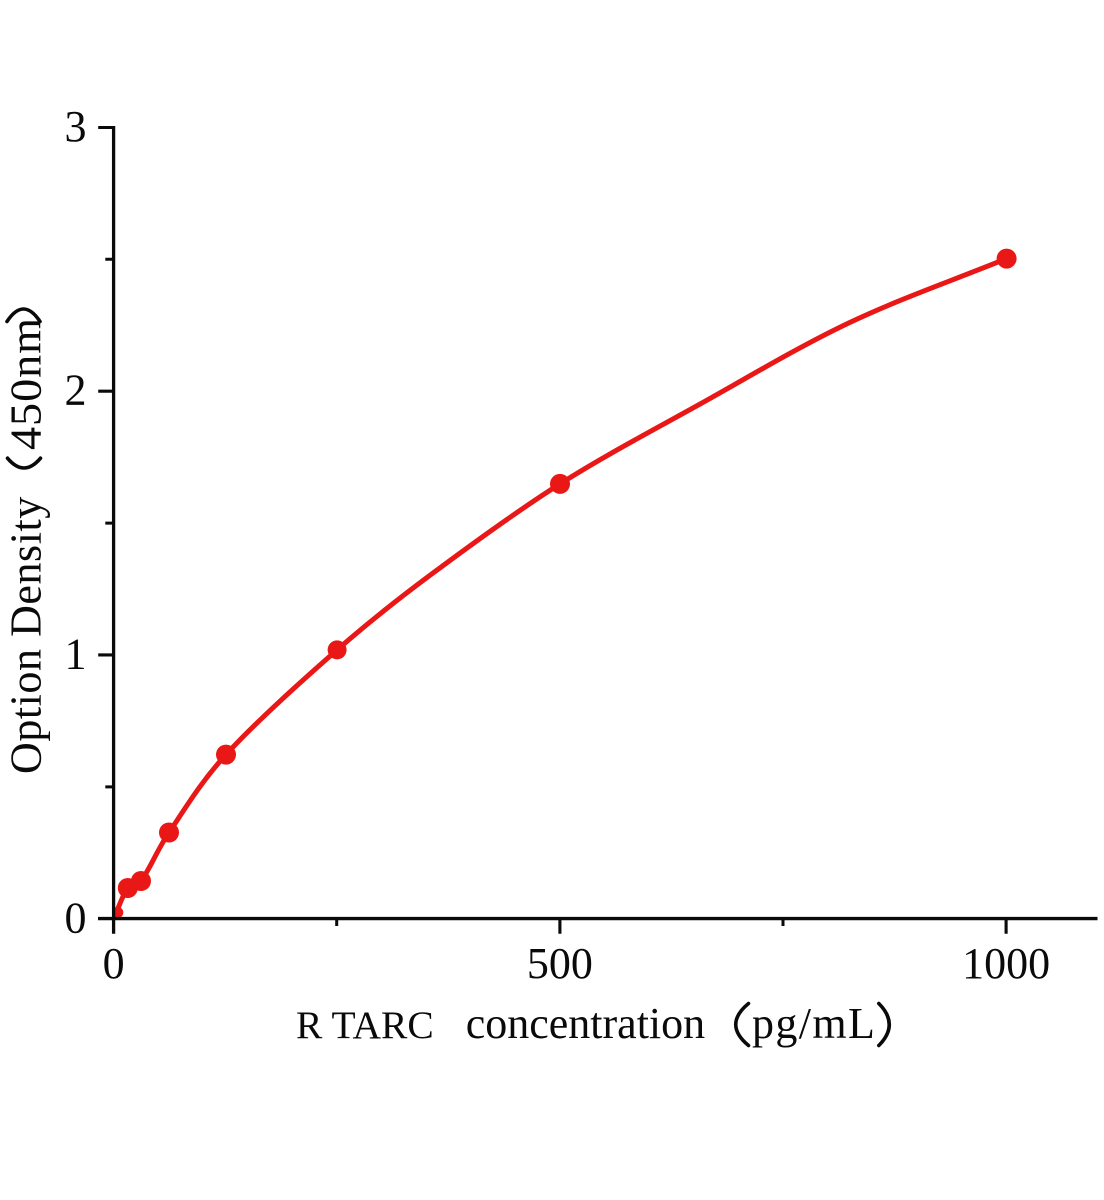 The height and width of the screenshot is (1200, 1104). Describe the element at coordinates (560, 963) in the screenshot. I see `svg-text: 500` at that location.